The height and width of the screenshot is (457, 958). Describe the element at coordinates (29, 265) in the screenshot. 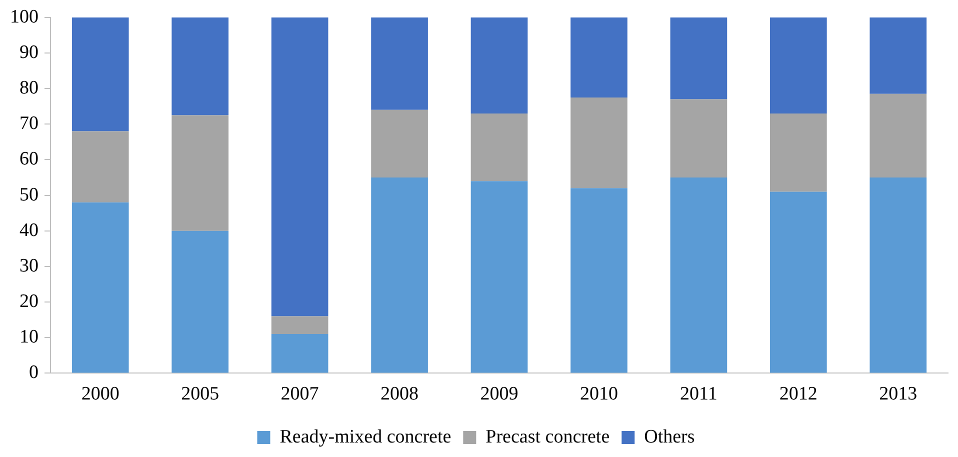

I see `y-tick-label: 30` at that location.